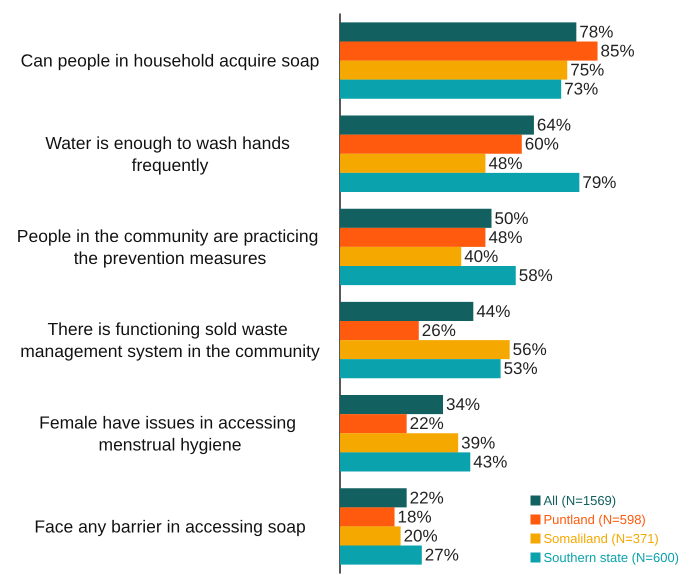 The width and height of the screenshot is (688, 577). I want to click on data-label: 79%, so click(599, 182).